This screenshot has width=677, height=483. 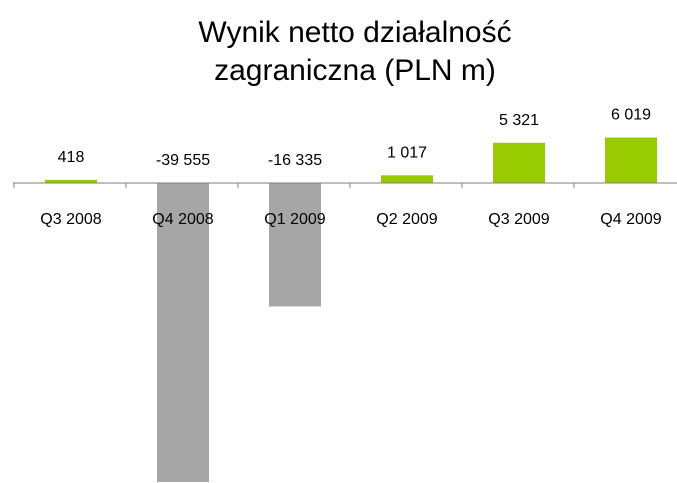 What do you see at coordinates (630, 219) in the screenshot?
I see `x-tick-label: Q4 2009` at bounding box center [630, 219].